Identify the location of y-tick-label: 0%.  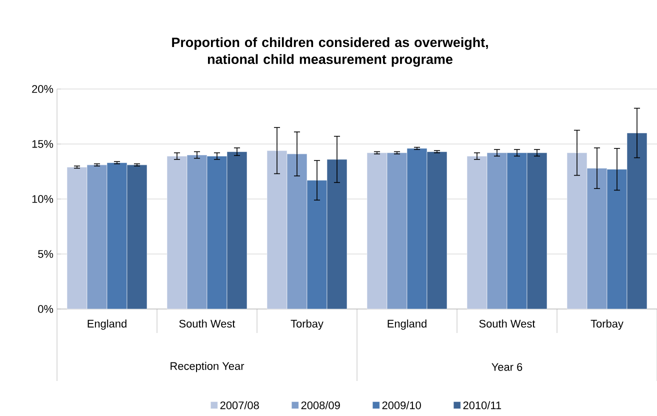
(46, 309).